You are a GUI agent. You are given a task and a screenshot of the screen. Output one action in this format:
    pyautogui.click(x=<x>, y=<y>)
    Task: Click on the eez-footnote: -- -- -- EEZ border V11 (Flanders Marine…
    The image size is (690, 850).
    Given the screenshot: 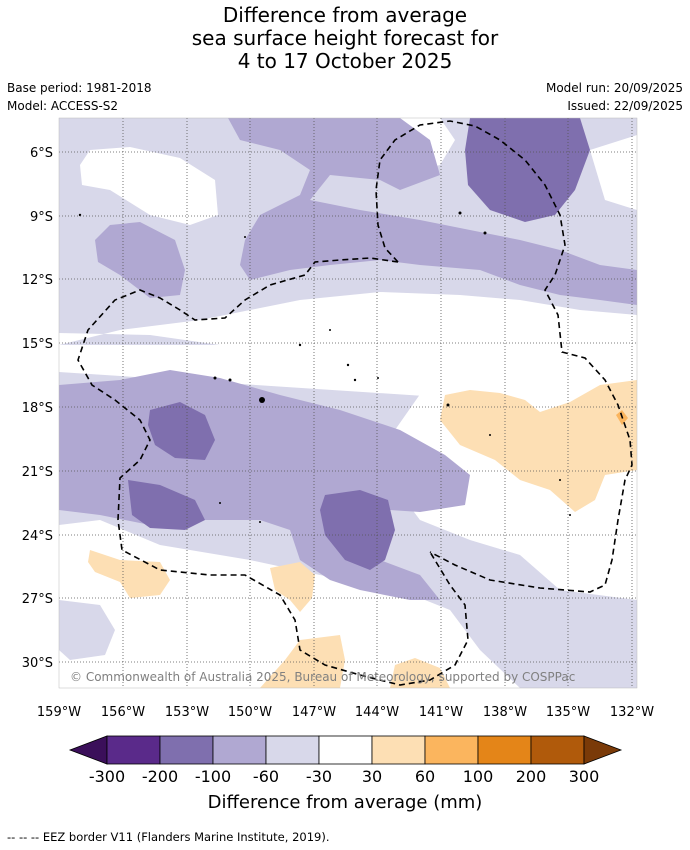 What is the action you would take?
    pyautogui.click(x=168, y=837)
    